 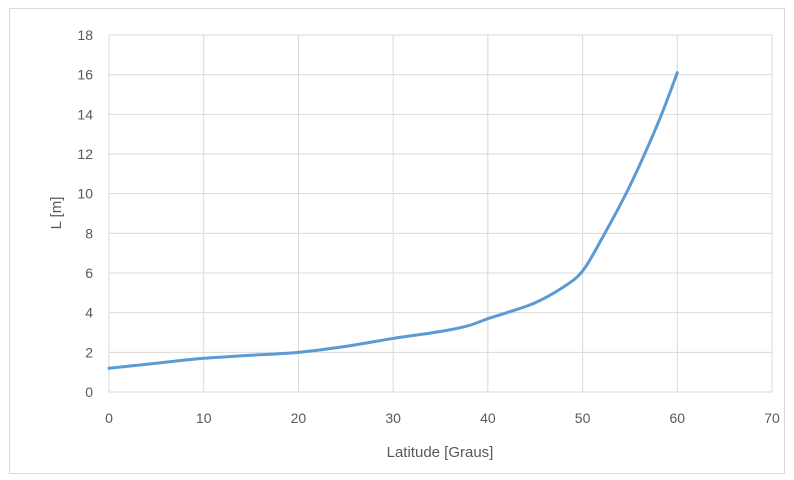 What do you see at coordinates (56, 213) in the screenshot?
I see `y-axis-label: L [m]` at bounding box center [56, 213].